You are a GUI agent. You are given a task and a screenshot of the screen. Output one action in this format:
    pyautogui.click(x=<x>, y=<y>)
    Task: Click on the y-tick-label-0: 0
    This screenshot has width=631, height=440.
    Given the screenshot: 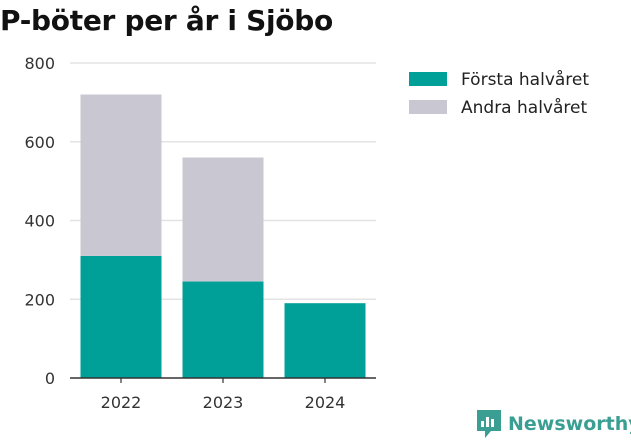 What is the action you would take?
    pyautogui.click(x=50, y=378)
    